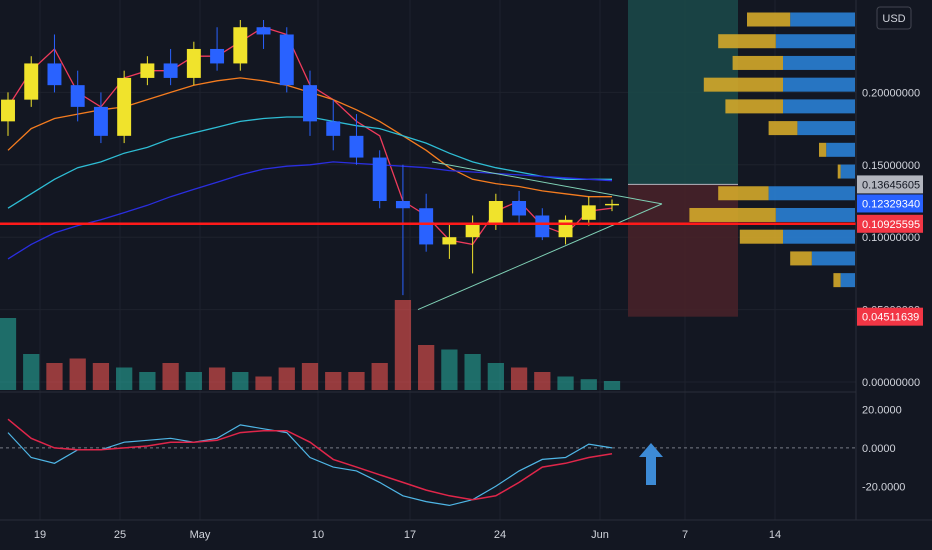  Describe the element at coordinates (772, 150) in the screenshot. I see `volume-profile` at that location.